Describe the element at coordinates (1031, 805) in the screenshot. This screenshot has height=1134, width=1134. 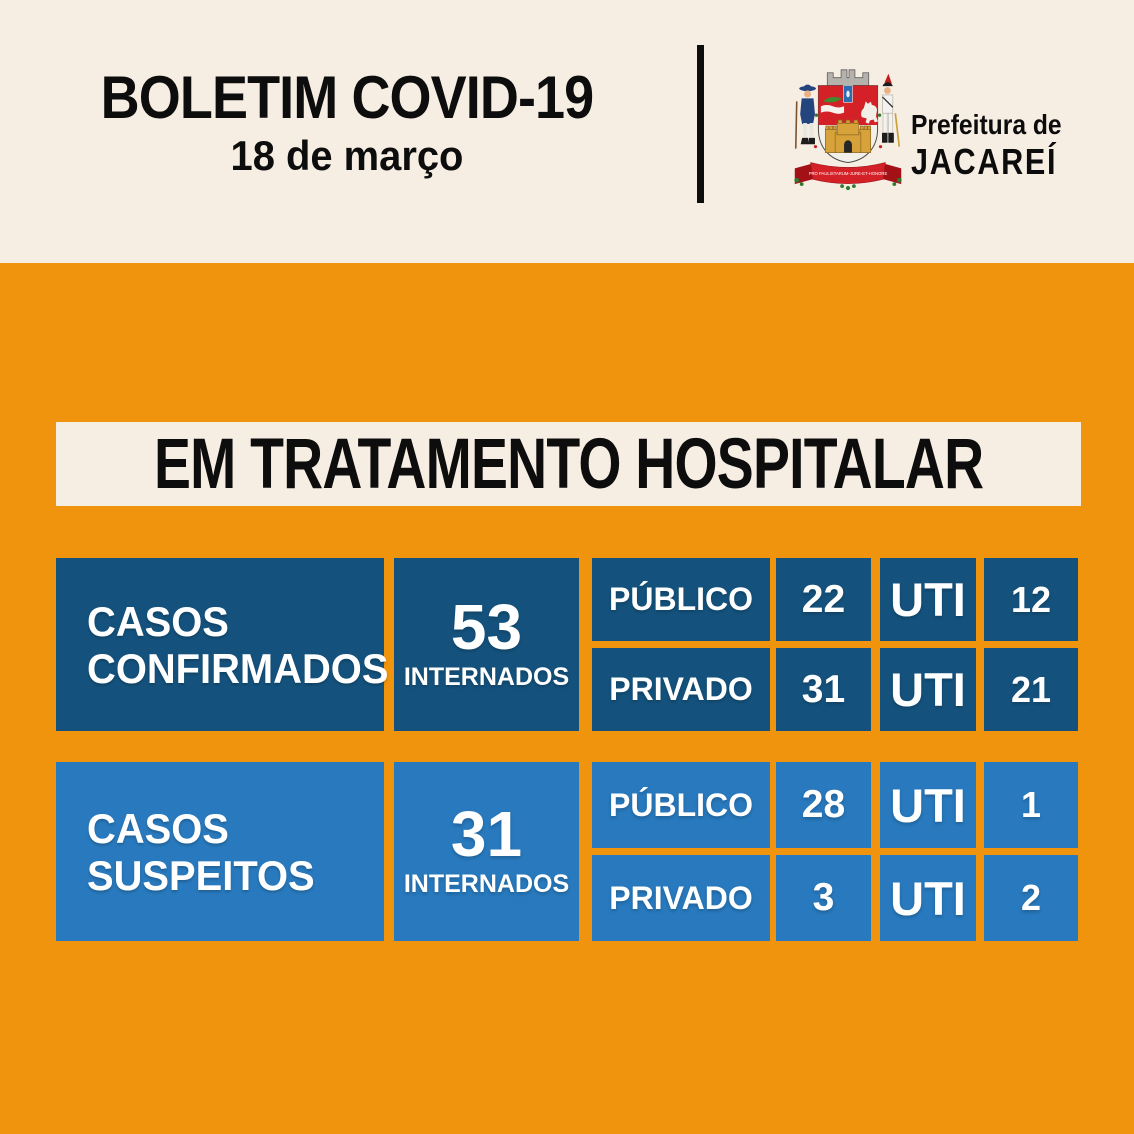
I see `uti-count: 1` at that location.